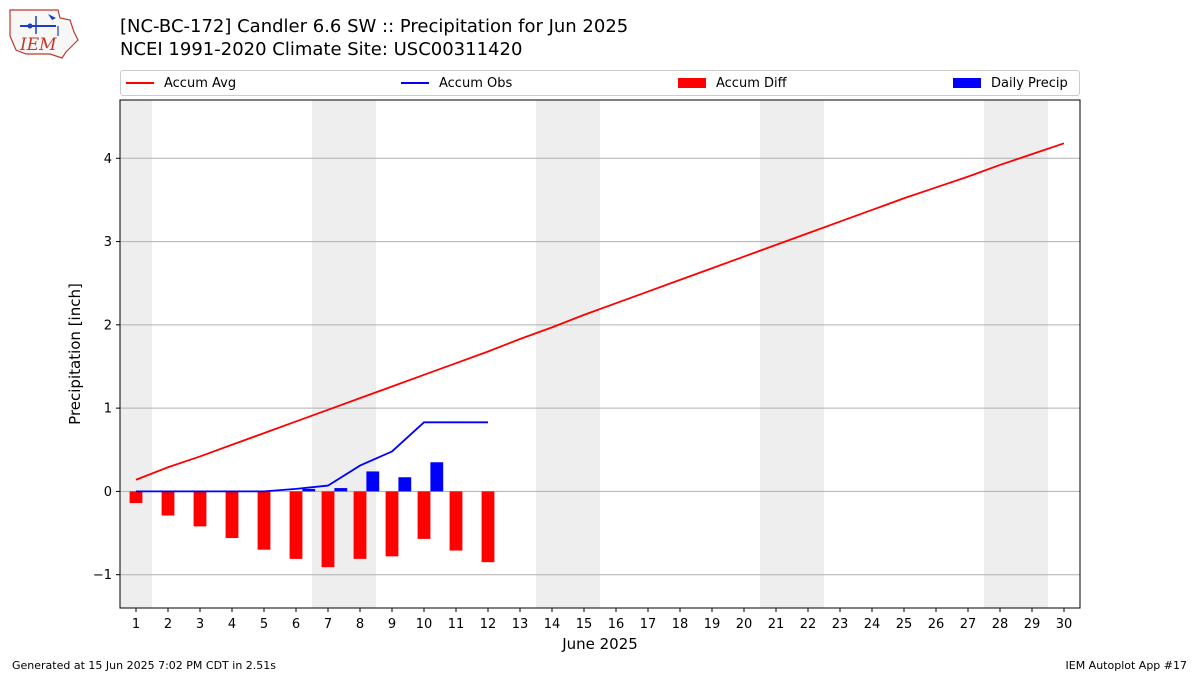 The height and width of the screenshot is (675, 1200). Describe the element at coordinates (232, 624) in the screenshot. I see `x-tick-label: 4` at that location.